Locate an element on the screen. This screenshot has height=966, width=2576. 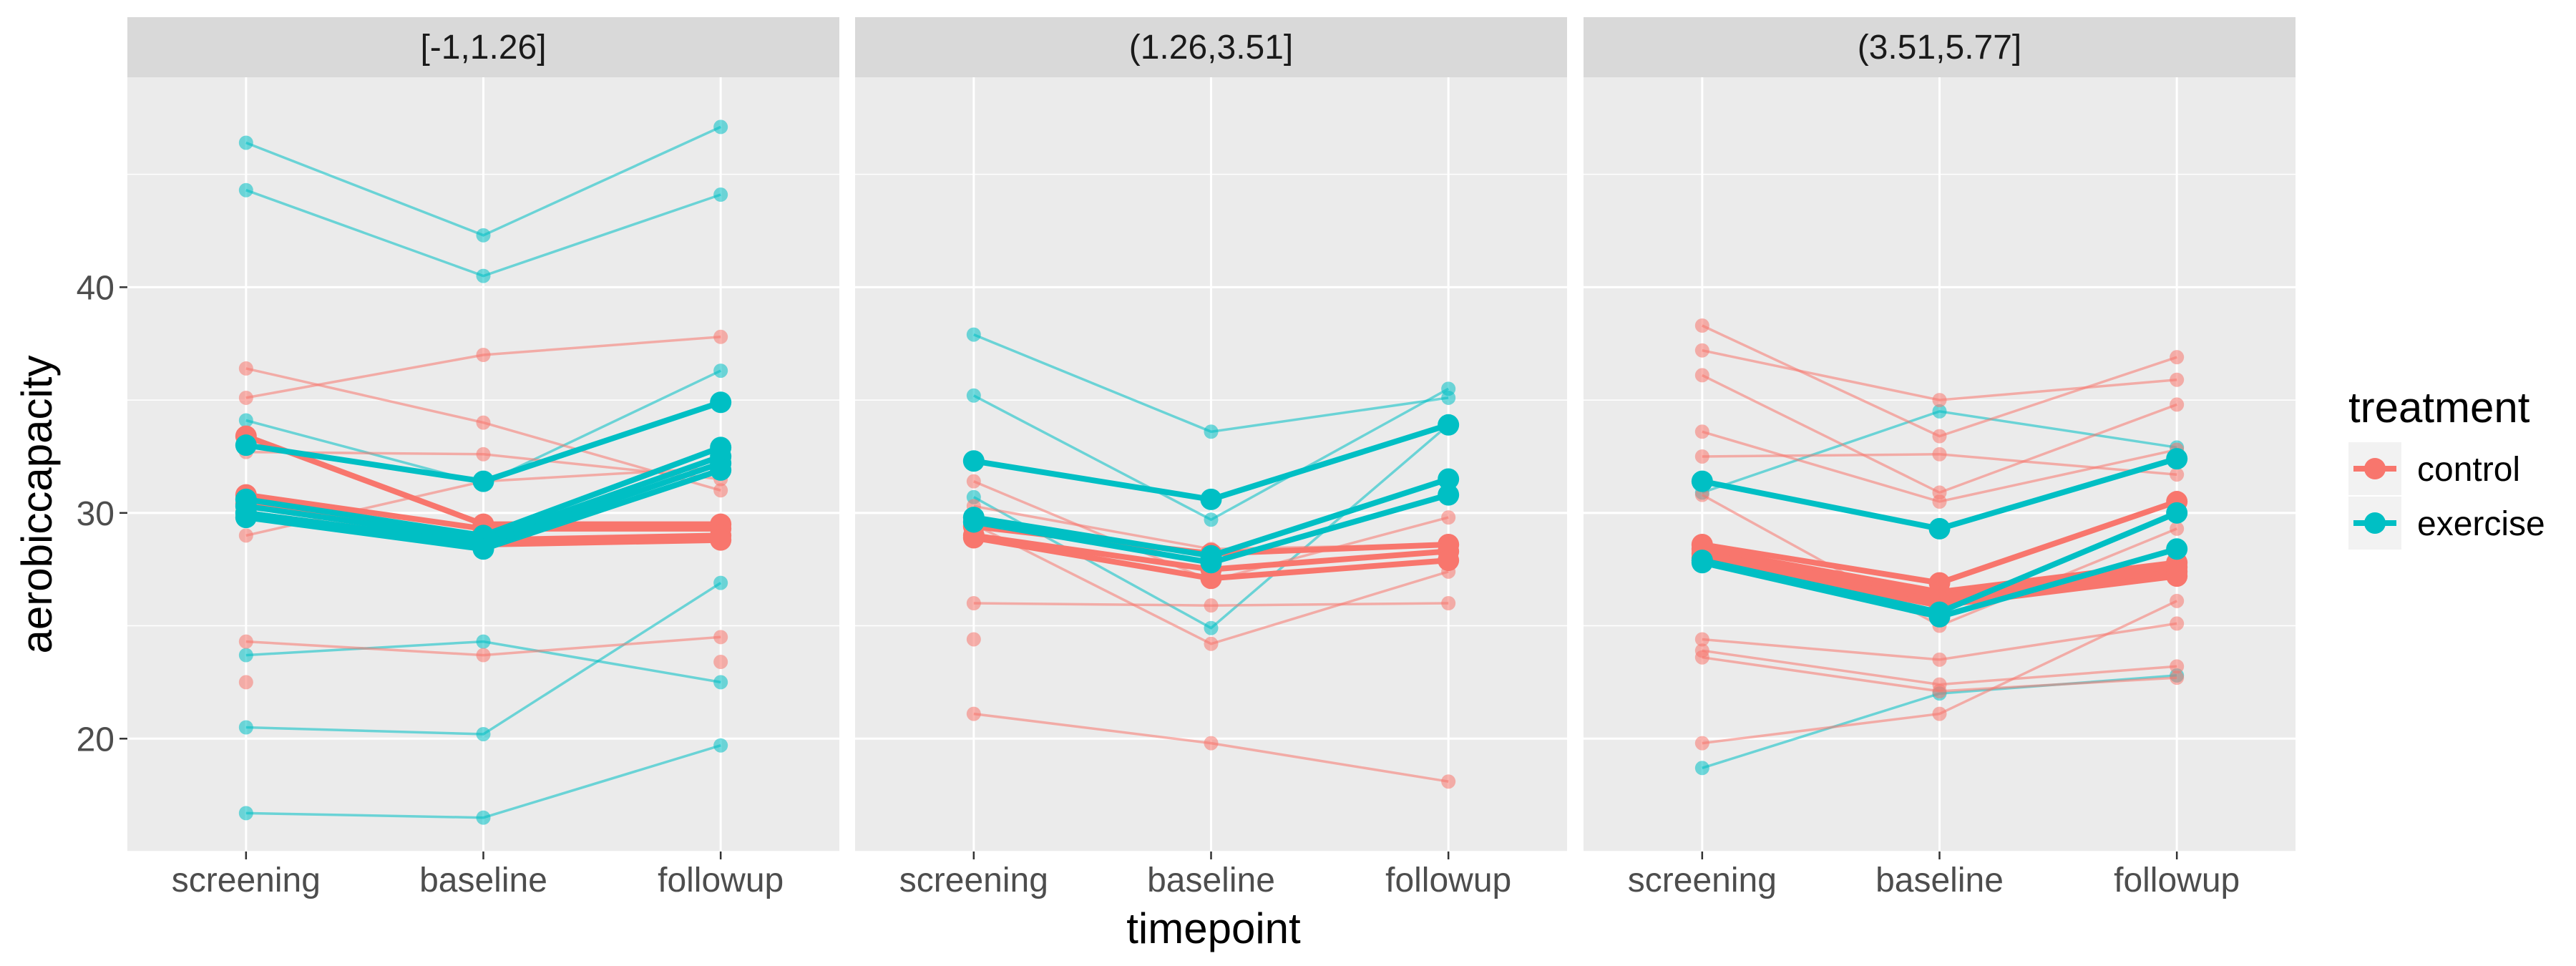
x-tick-label: followup is located at coordinates (721, 880).